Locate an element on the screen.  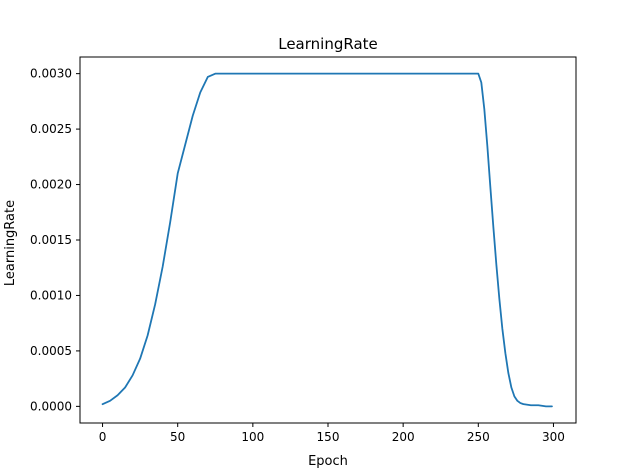
y-tick-label: 0.0005 is located at coordinates (51, 351).